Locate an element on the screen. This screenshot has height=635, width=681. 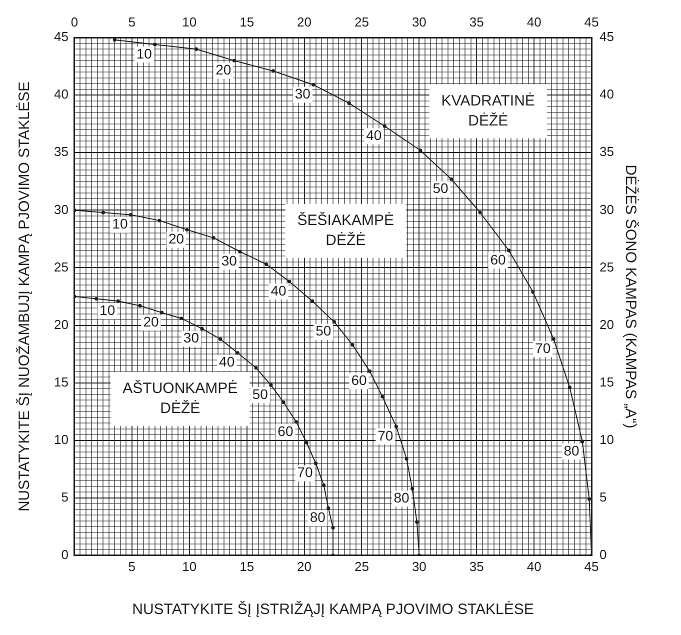
y-axis-title: NUSTATYKITE ŠĮ NUOŽAMBUJĮ KAMPĄ PJOVIMO STAKLĖSE is located at coordinates (24, 296).